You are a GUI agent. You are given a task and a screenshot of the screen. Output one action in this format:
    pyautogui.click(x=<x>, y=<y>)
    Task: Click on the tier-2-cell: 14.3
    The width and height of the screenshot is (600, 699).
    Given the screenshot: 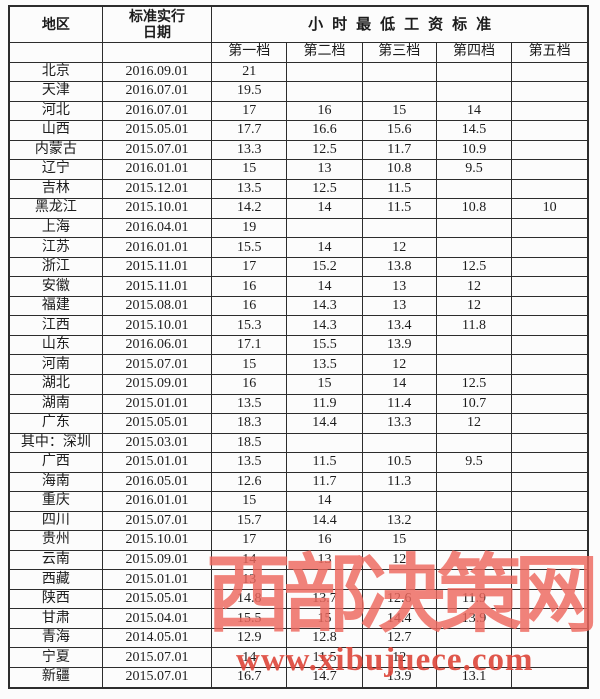 What is the action you would take?
    pyautogui.click(x=324, y=306)
    